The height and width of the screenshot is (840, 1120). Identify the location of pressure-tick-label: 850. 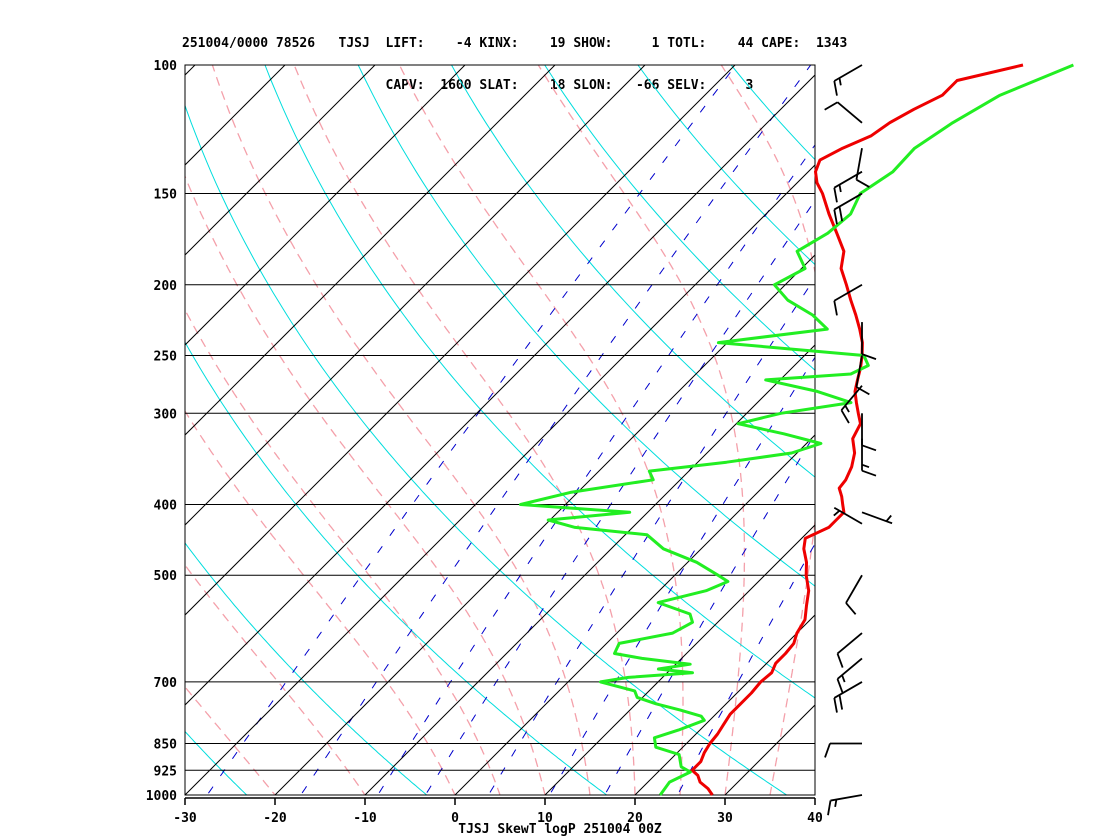
(166, 744).